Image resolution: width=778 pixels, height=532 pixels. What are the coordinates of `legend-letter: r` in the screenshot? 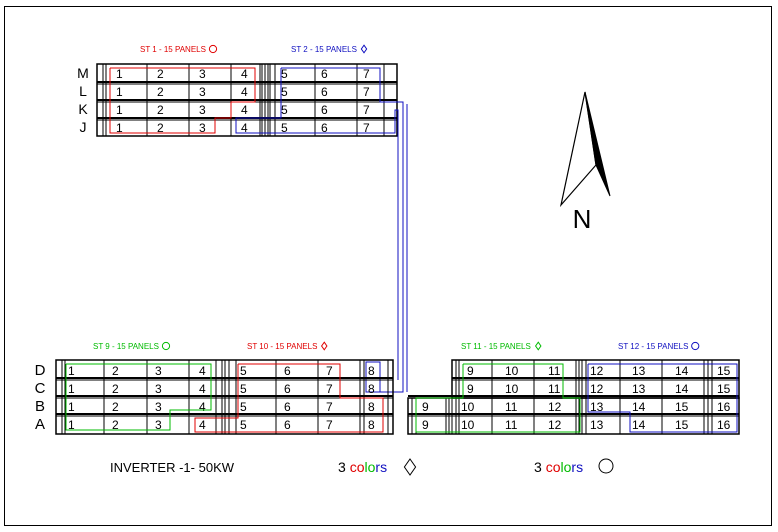 It's located at (377, 467).